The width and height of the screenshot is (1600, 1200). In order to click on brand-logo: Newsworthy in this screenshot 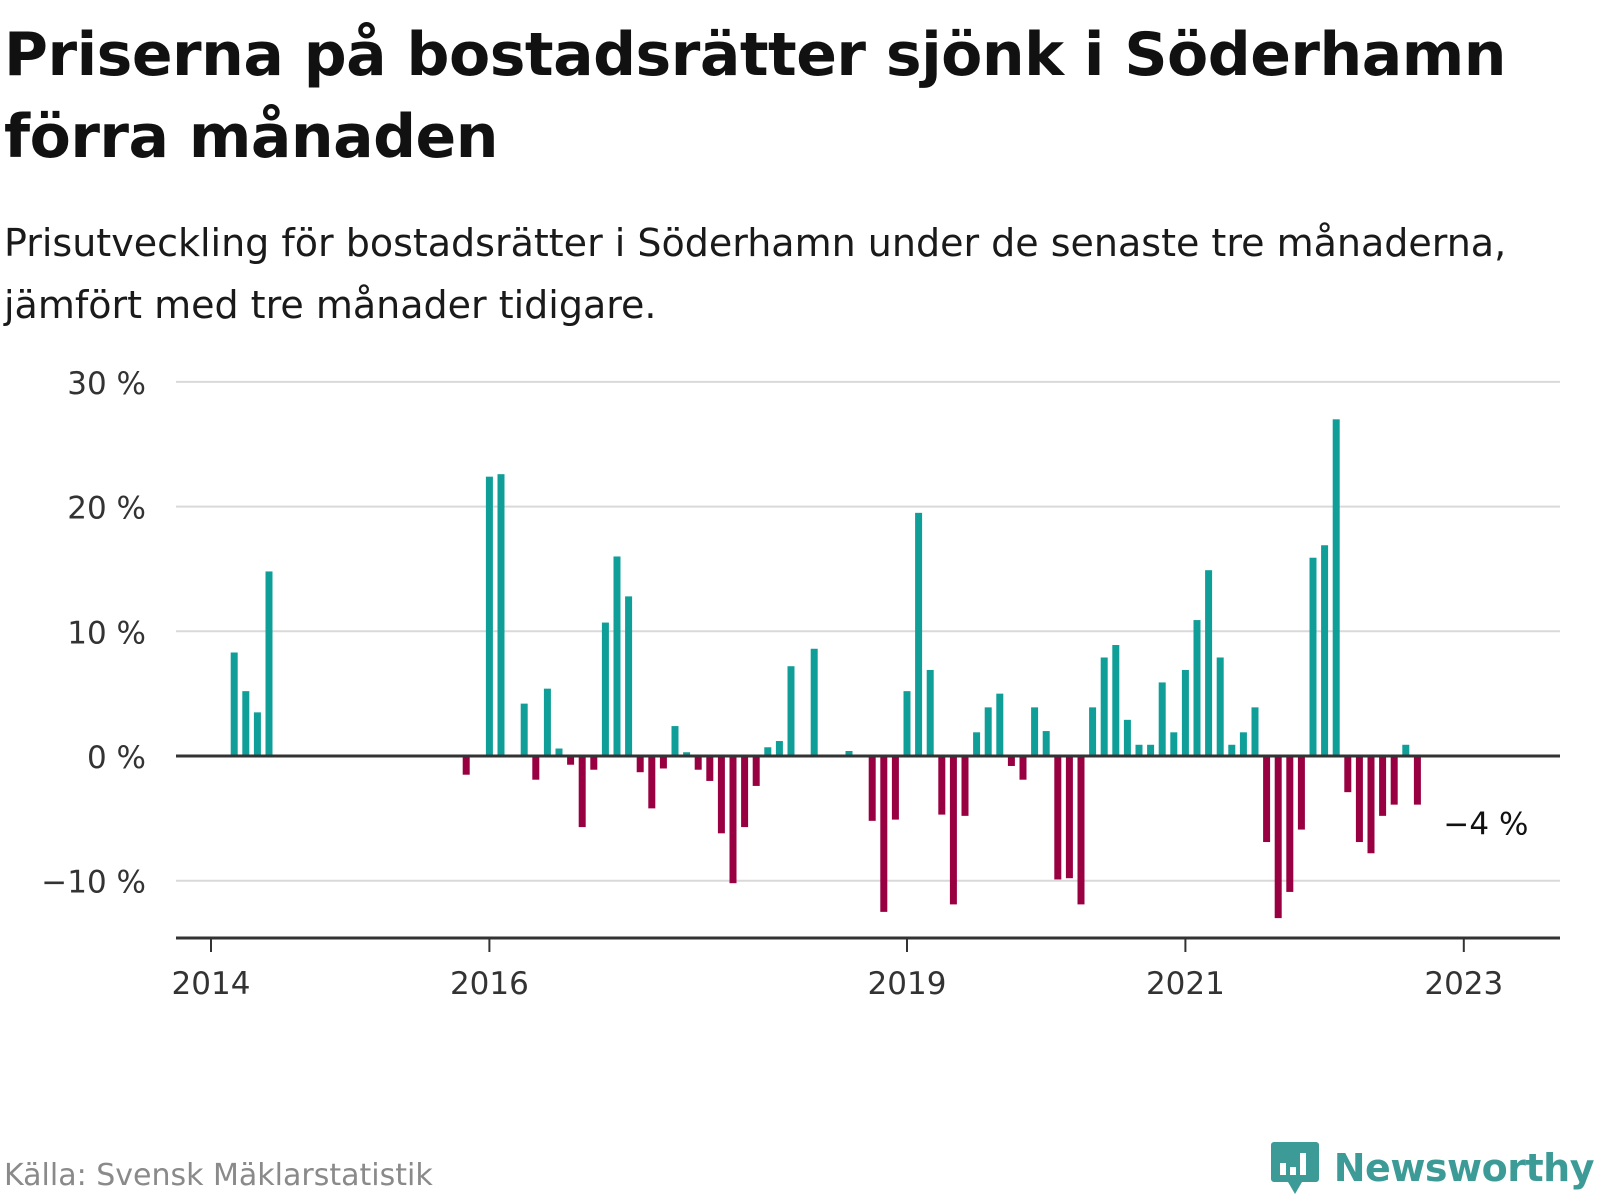, I will do `click(1432, 1168)`.